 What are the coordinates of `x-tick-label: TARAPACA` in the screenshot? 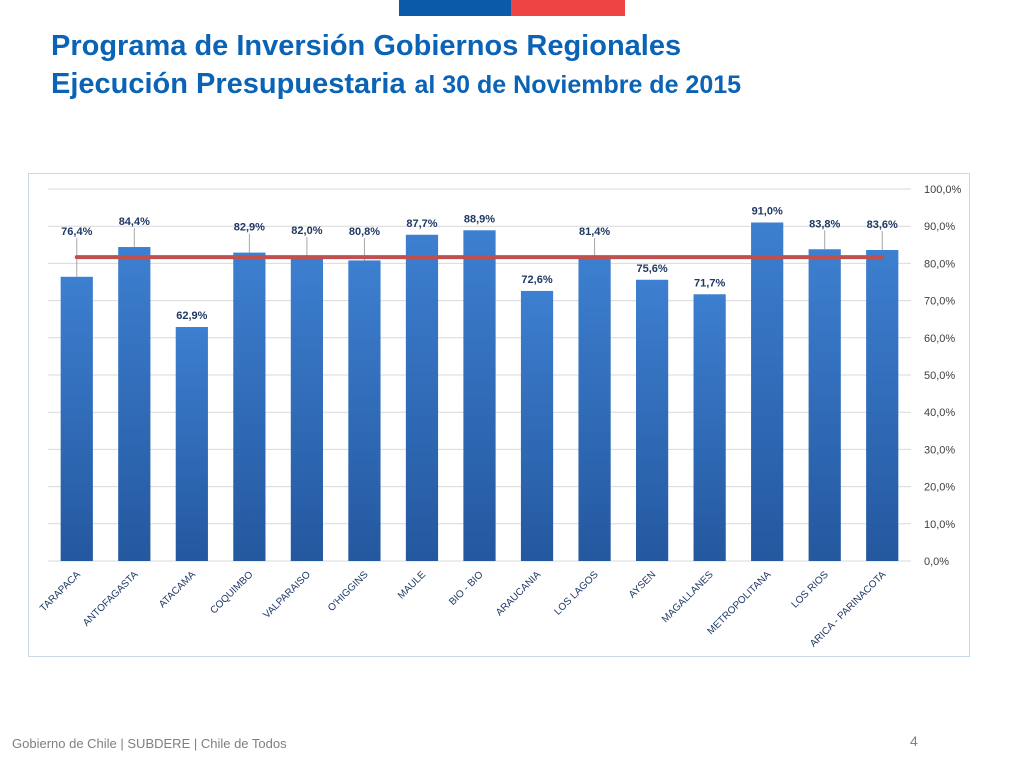 It's located at (60, 591).